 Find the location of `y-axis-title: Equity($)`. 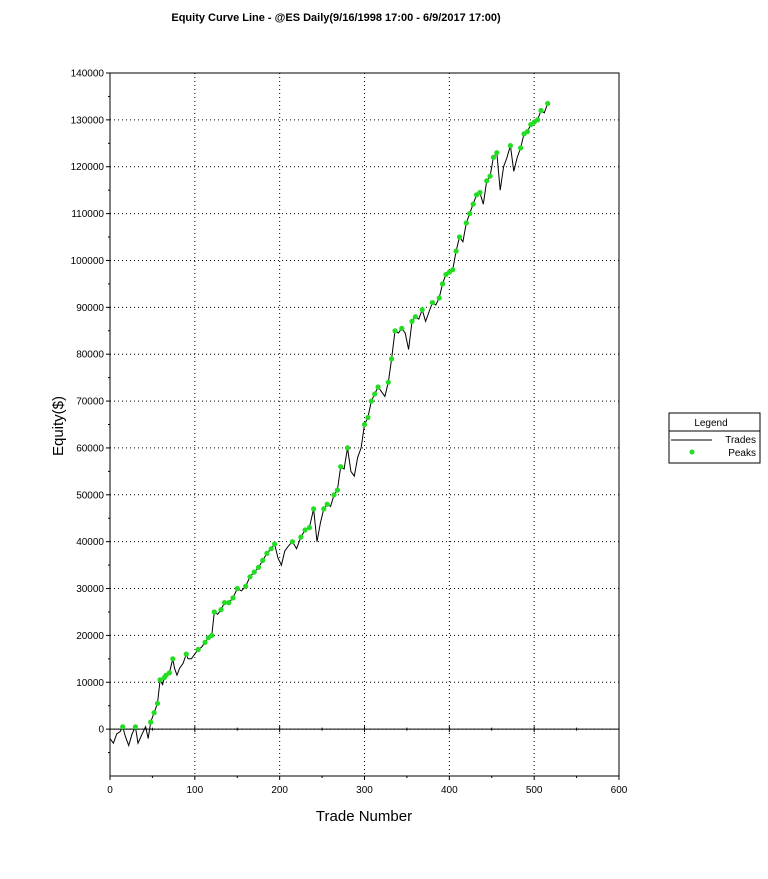

y-axis-title: Equity($) is located at coordinates (58, 426).